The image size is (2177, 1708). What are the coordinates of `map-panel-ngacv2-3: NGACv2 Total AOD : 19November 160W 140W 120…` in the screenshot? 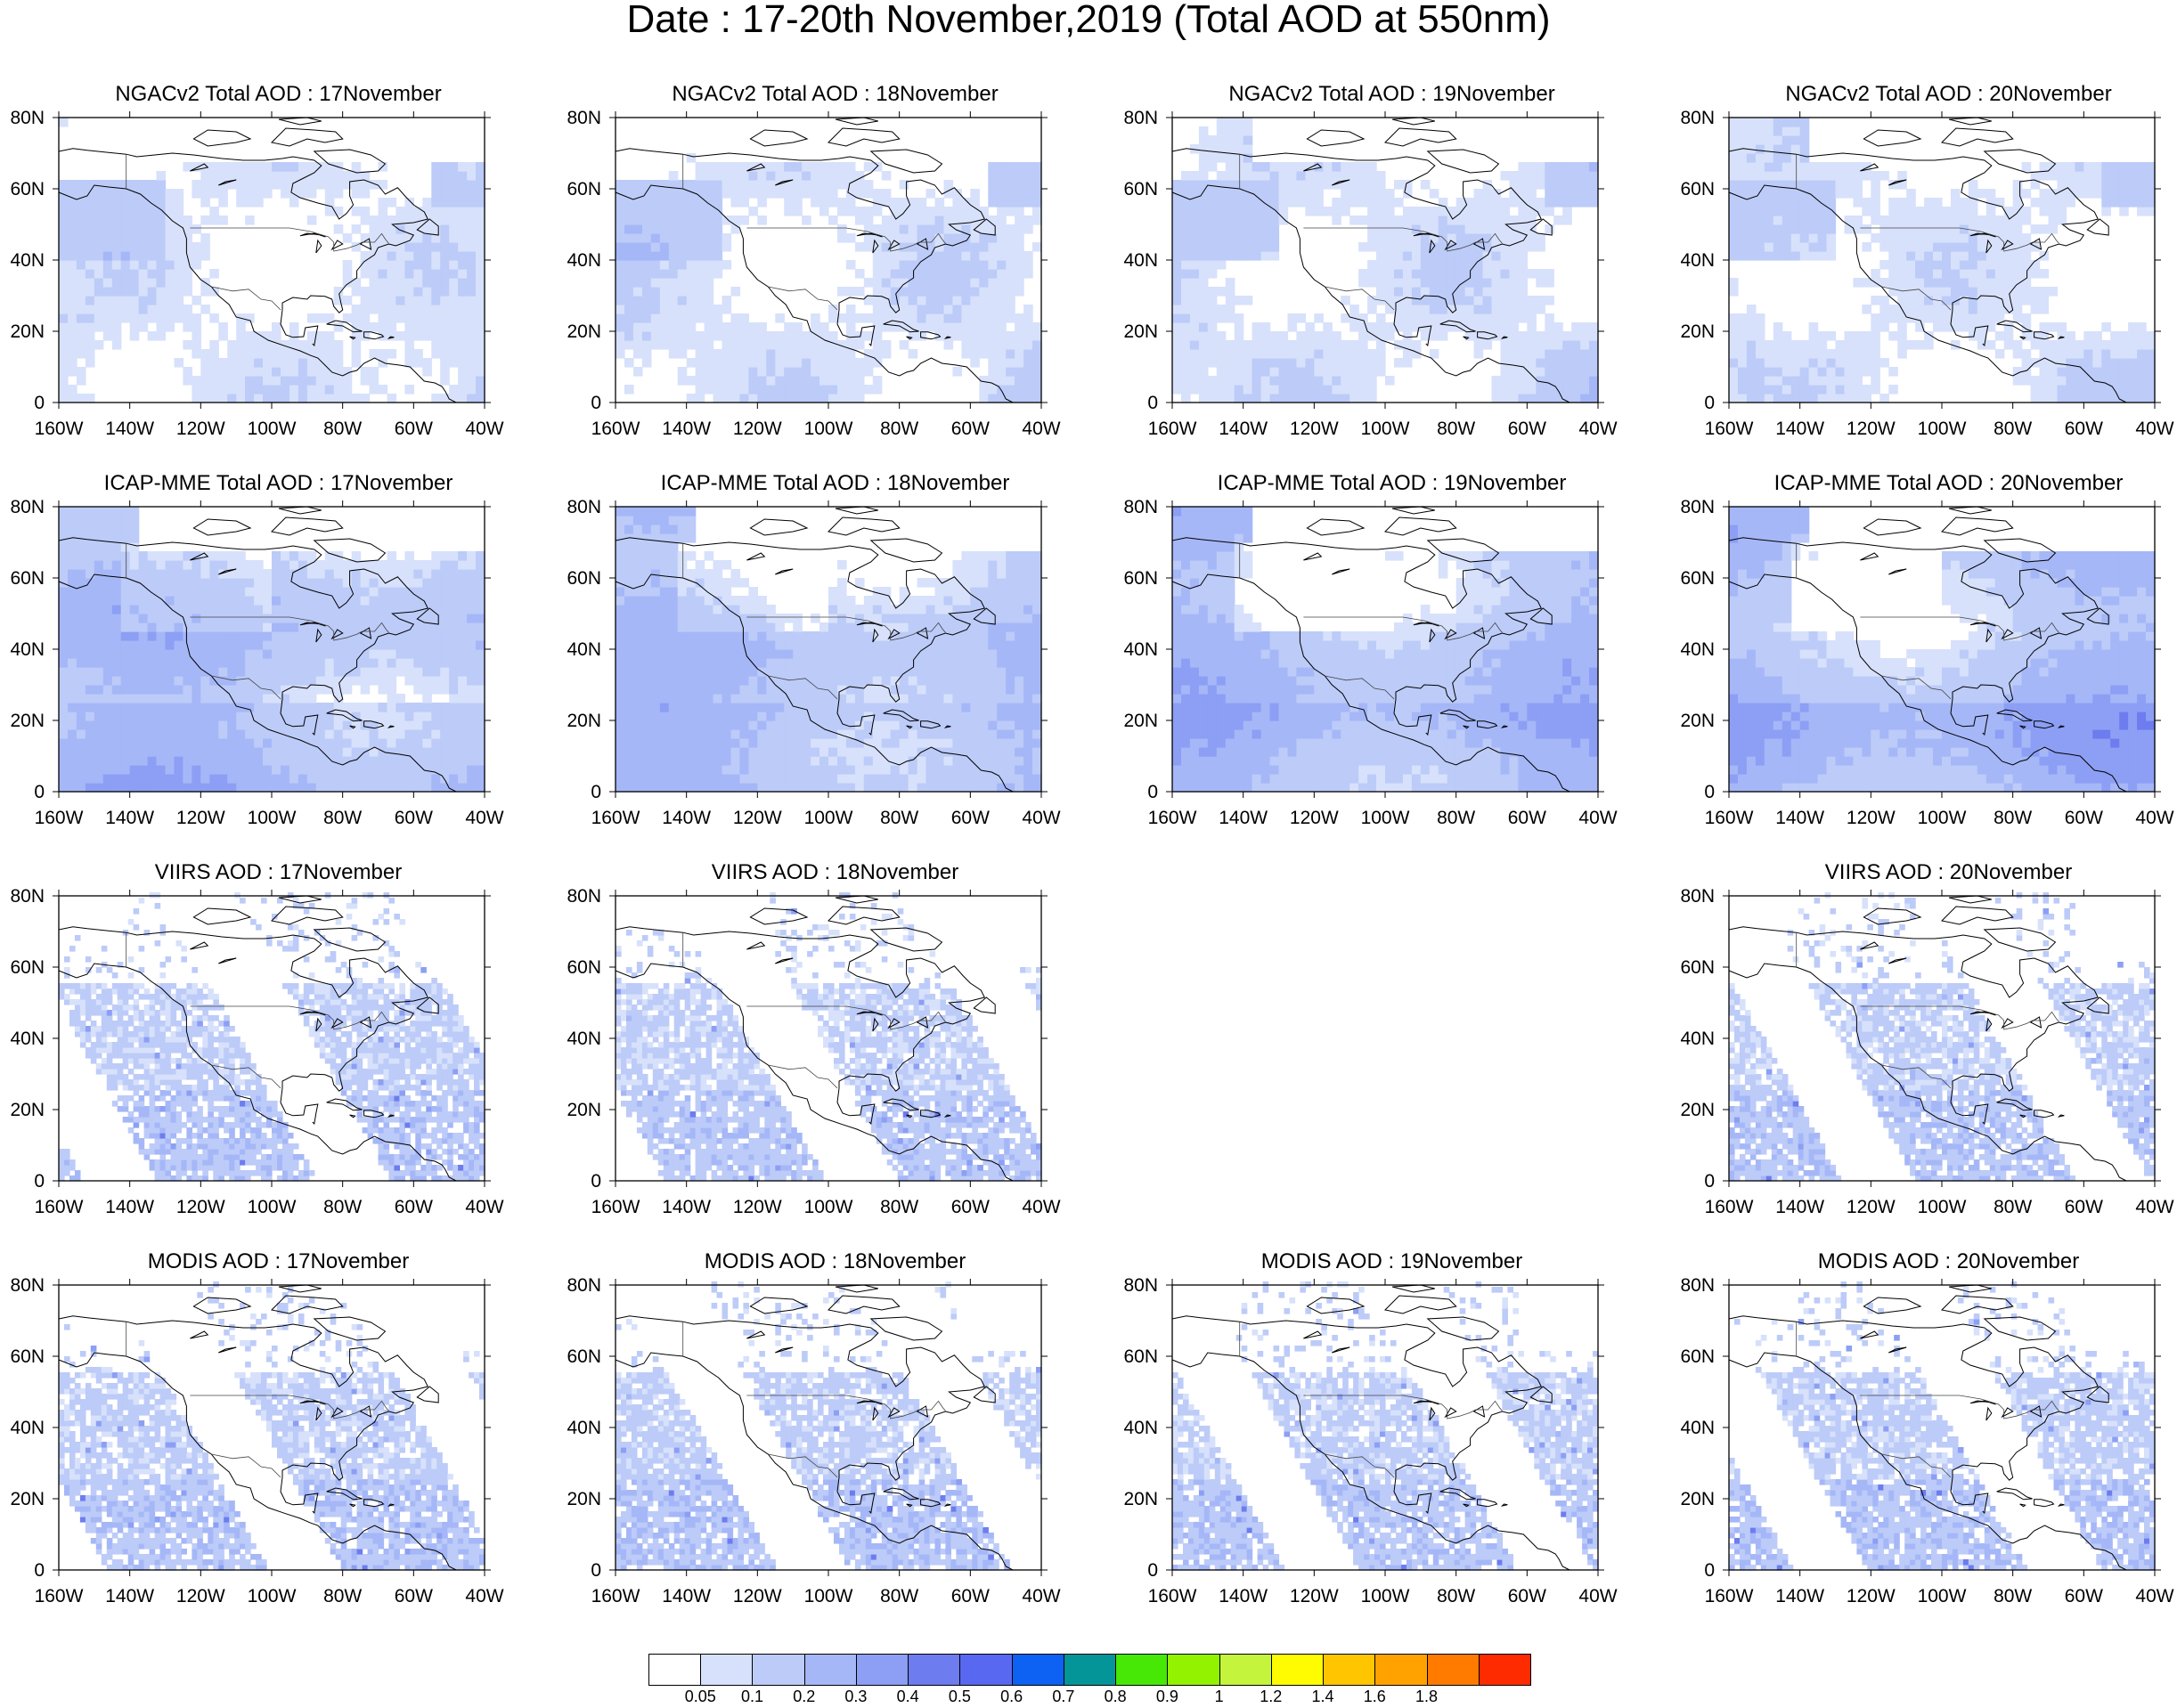 It's located at (1391, 274).